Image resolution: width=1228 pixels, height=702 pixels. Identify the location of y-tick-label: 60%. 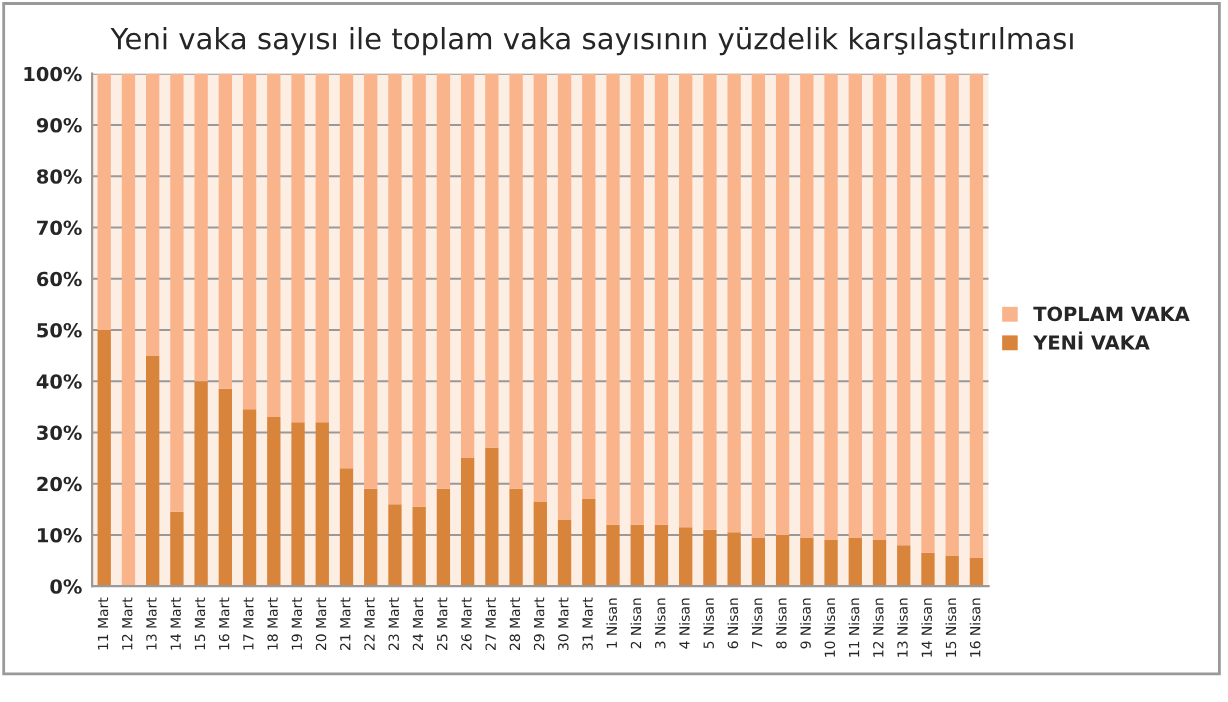
(59, 279).